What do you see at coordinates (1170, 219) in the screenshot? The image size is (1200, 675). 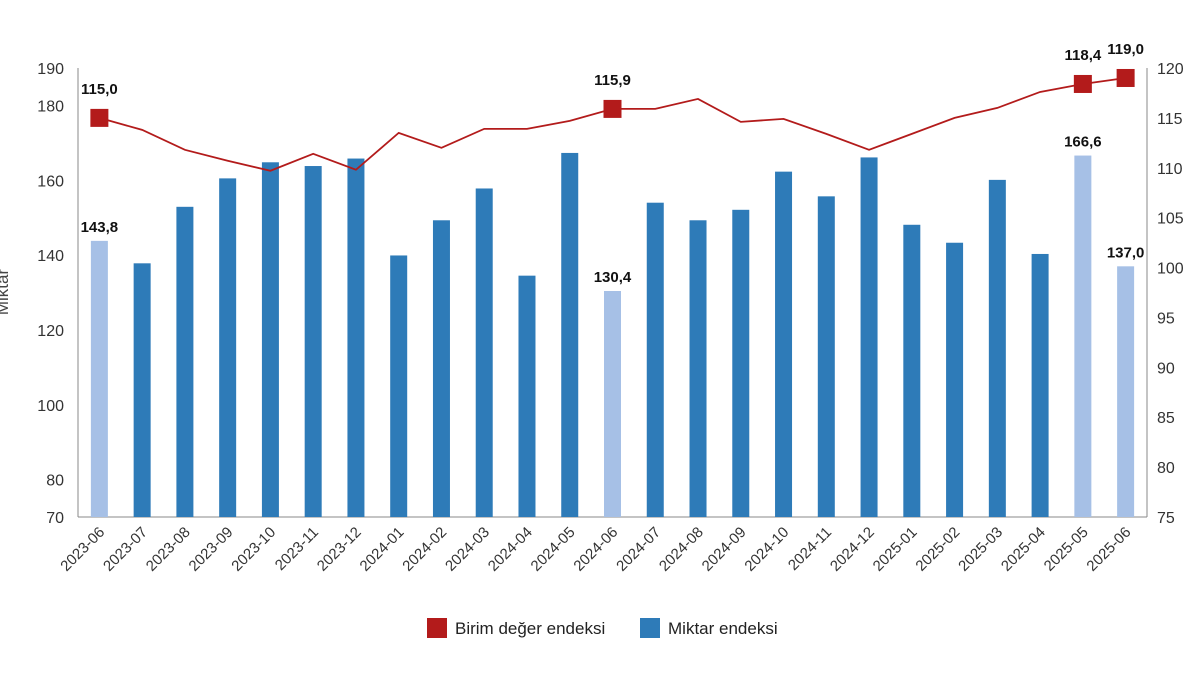 I see `y-right-tick-label: 105` at bounding box center [1170, 219].